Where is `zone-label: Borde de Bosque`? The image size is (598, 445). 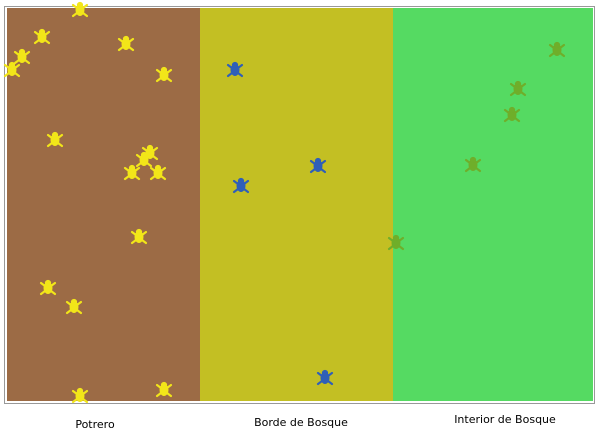 zone-label: Borde de Bosque is located at coordinates (301, 422).